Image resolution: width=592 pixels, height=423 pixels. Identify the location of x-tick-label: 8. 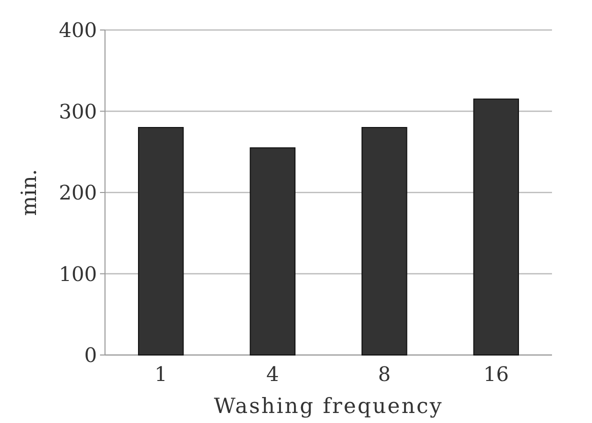
(384, 374).